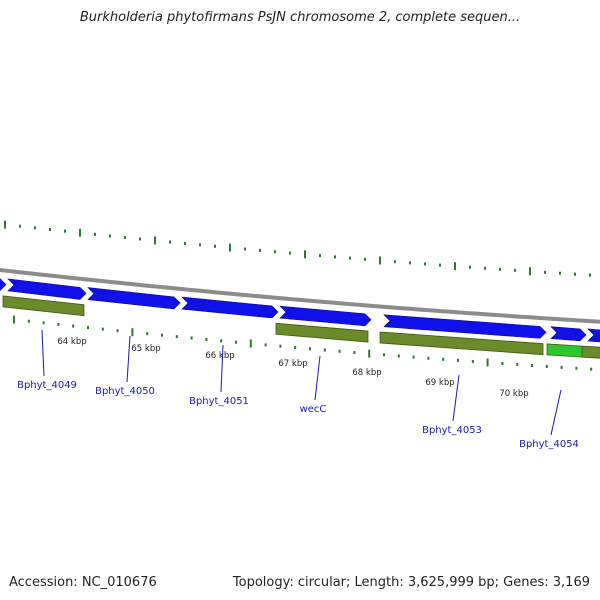 This screenshot has height=600, width=600. I want to click on gene-label: wecC, so click(313, 409).